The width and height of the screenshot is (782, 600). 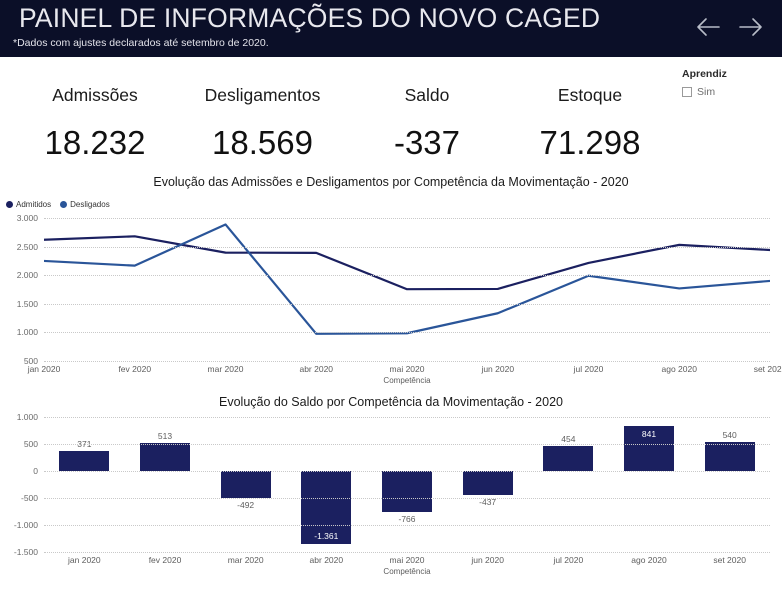 What do you see at coordinates (84, 443) in the screenshot?
I see `bar-value-label: 371` at bounding box center [84, 443].